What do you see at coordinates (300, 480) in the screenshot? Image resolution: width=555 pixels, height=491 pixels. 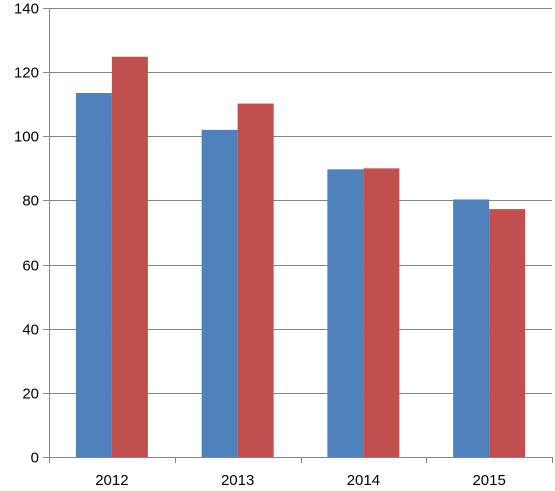 I see `x-tick-labels: 2012 2013 2014 2015` at bounding box center [300, 480].